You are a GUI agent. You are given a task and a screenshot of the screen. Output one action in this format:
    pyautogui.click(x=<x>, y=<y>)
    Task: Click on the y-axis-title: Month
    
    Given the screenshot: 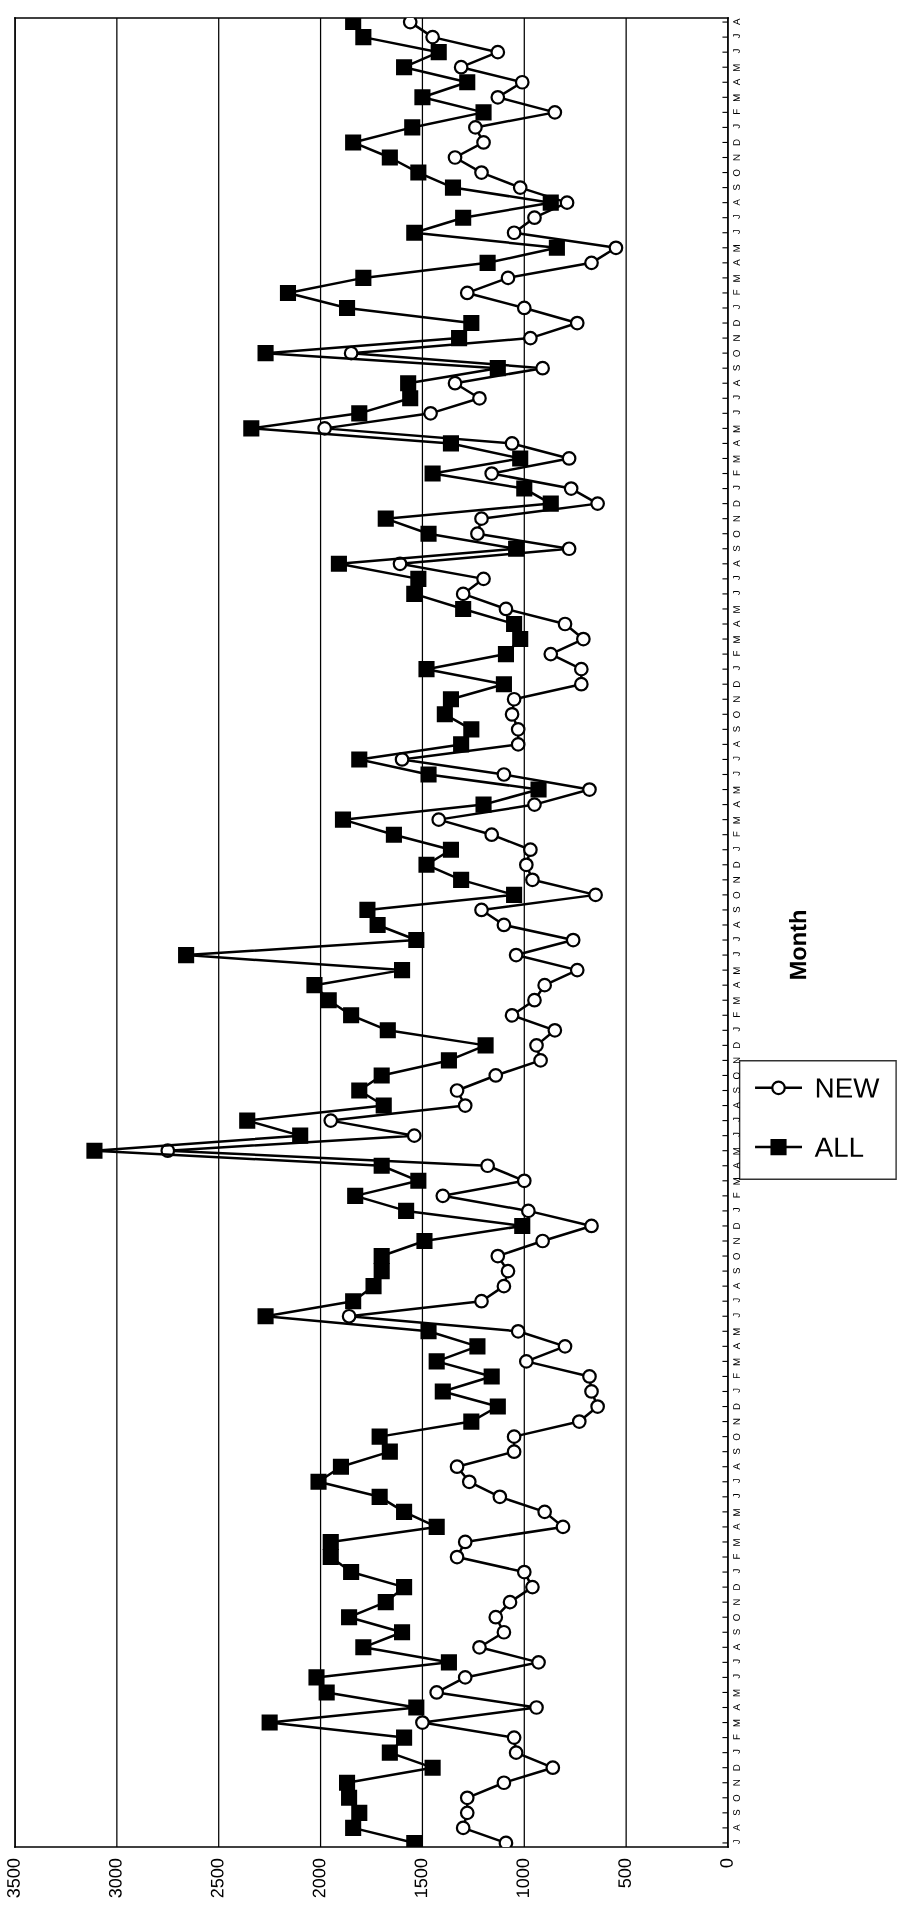 What is the action you would take?
    pyautogui.click(x=797, y=945)
    